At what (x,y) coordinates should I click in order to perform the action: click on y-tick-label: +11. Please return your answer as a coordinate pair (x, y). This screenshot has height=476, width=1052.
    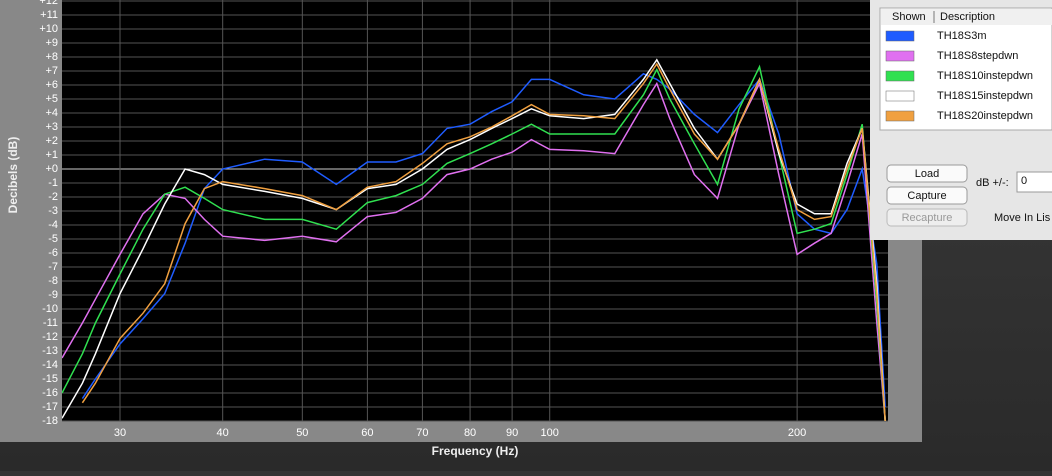
    Looking at the image, I should click on (49, 15).